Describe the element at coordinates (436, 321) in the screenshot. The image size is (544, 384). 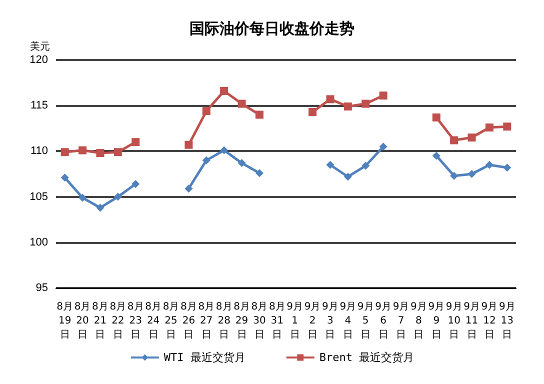
I see `x-tick-label: 9月9日` at that location.